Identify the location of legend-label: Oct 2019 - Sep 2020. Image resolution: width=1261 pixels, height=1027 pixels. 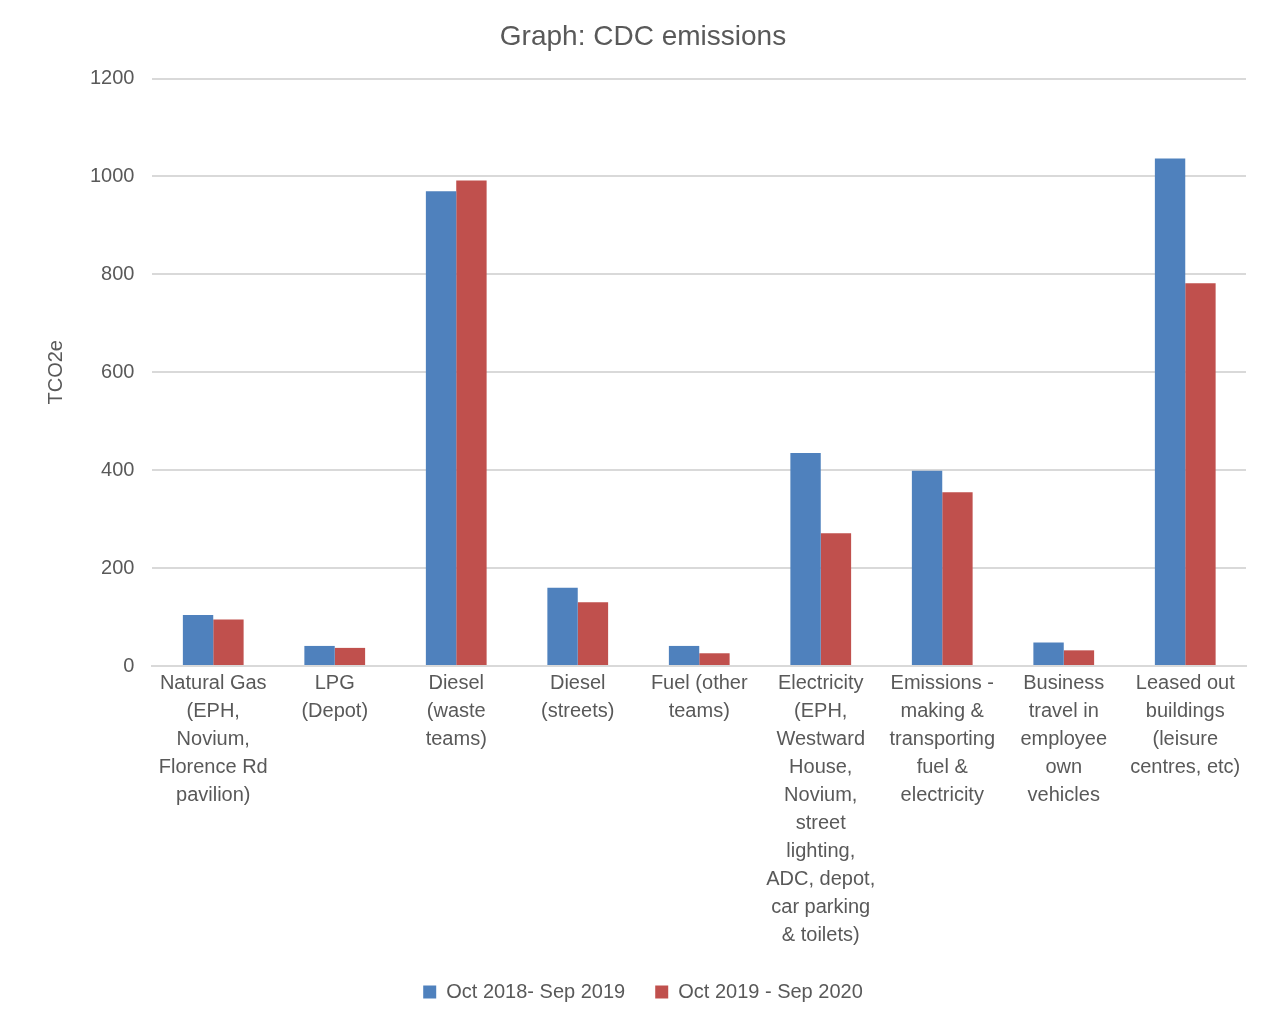
(770, 990).